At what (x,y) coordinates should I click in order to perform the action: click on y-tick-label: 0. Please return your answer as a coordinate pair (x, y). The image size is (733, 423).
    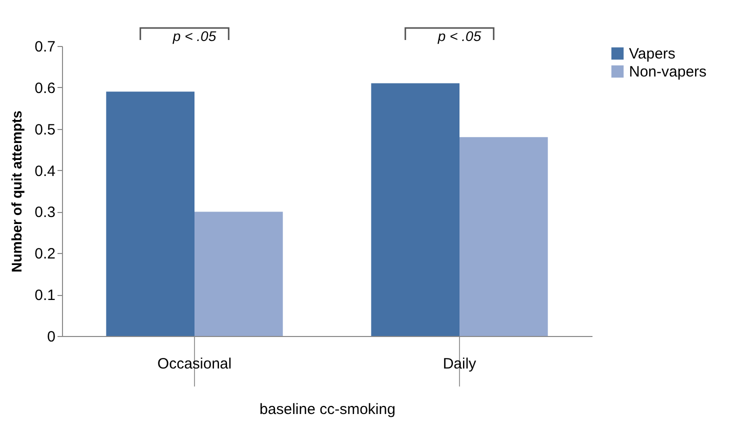
    Looking at the image, I should click on (51, 337).